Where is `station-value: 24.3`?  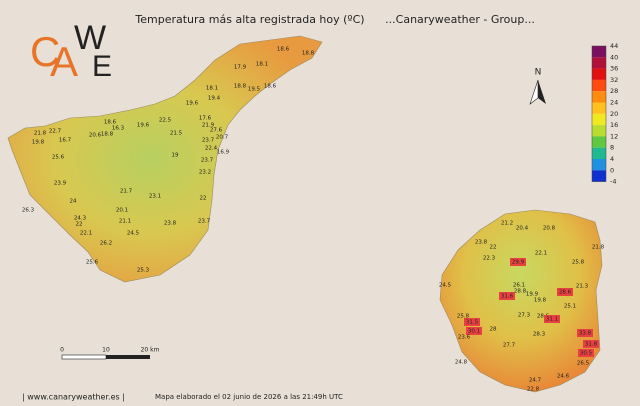
station-value: 24.3 is located at coordinates (80, 219).